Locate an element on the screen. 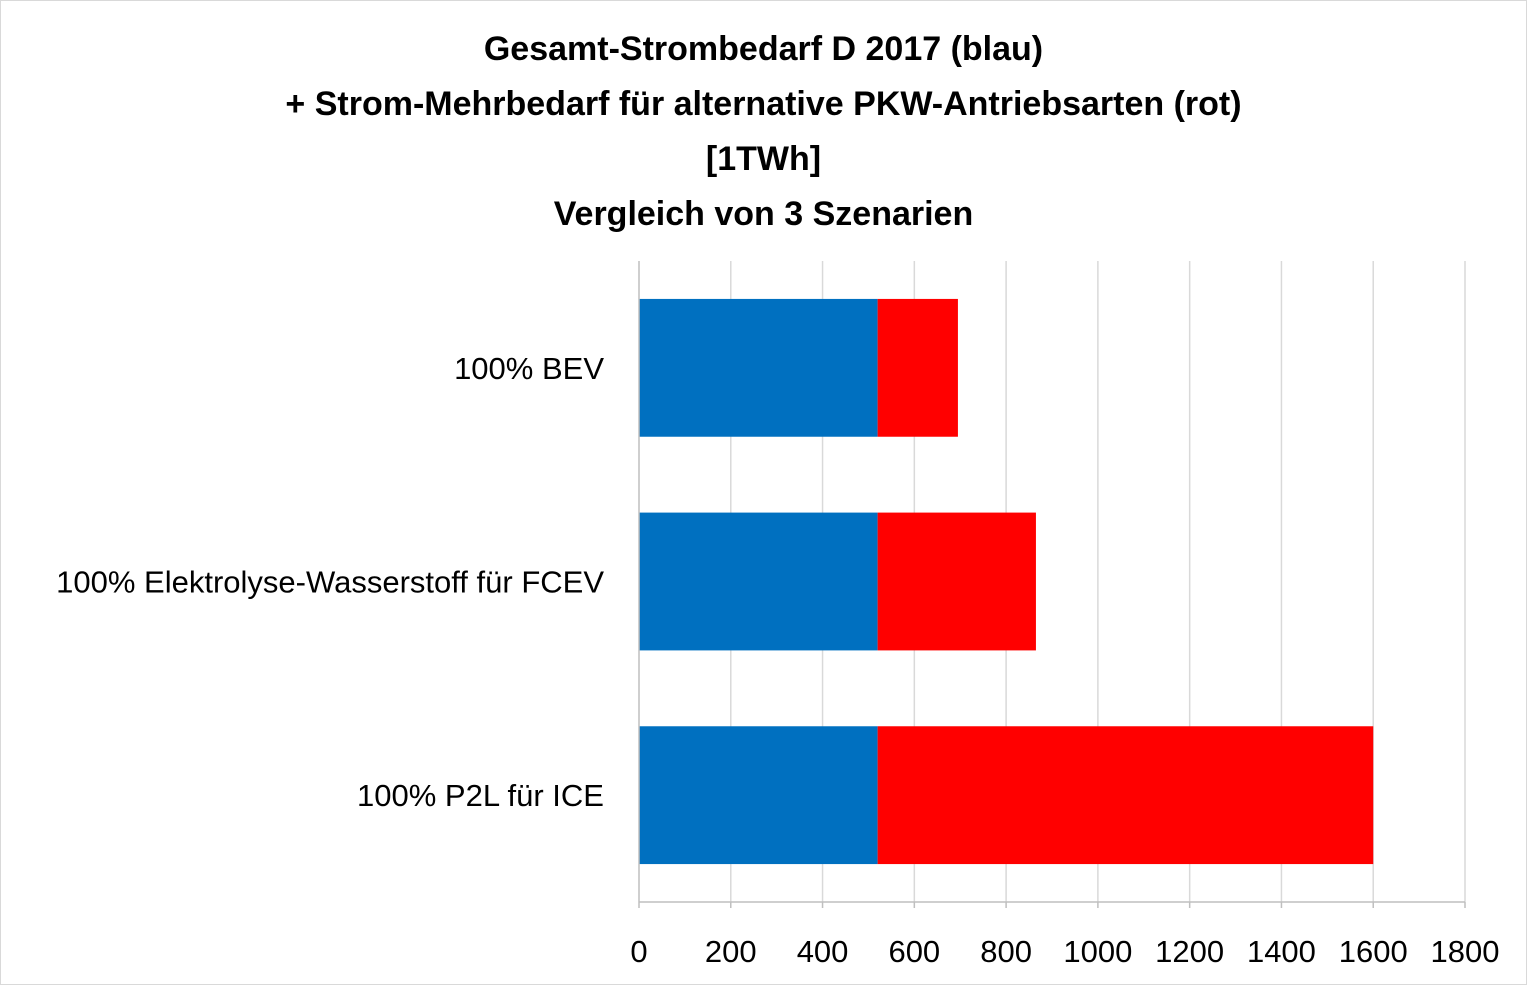 The image size is (1527, 985). x-tick-label-1400: 1400 is located at coordinates (1281, 951).